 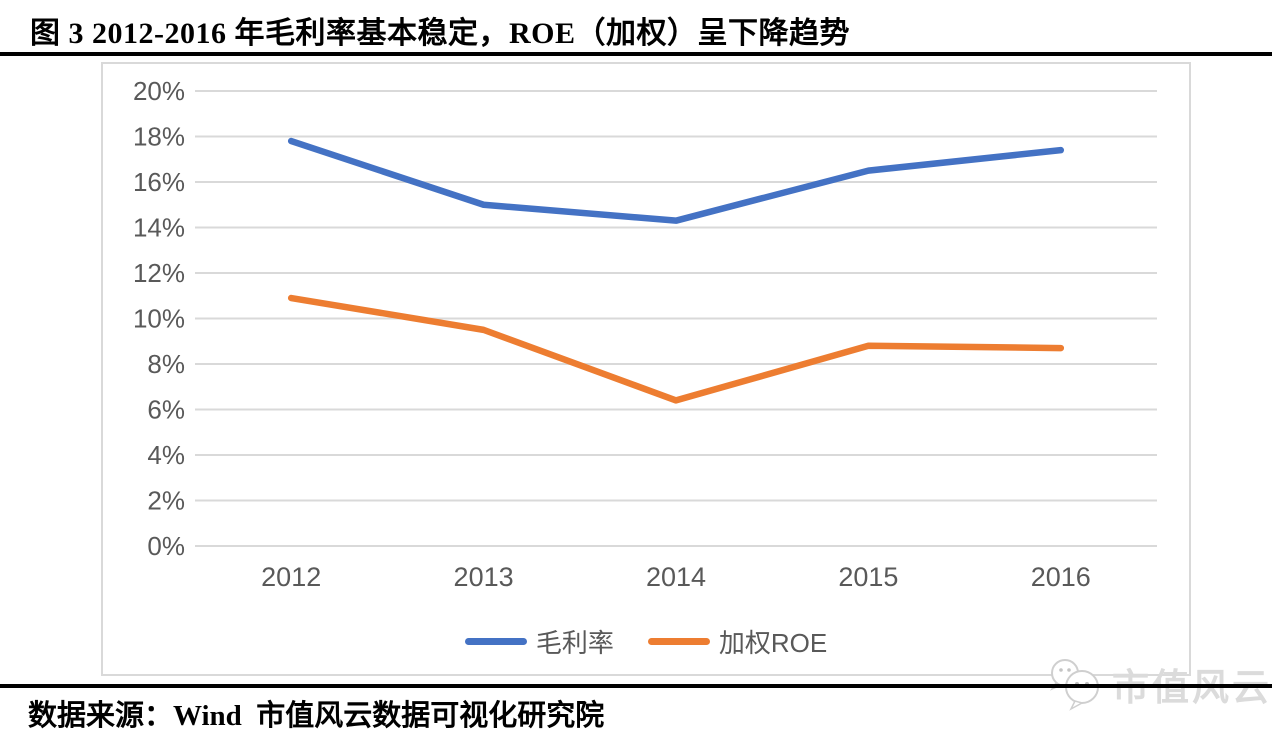 What do you see at coordinates (676, 577) in the screenshot?
I see `x-axis-tick-label: 2014` at bounding box center [676, 577].